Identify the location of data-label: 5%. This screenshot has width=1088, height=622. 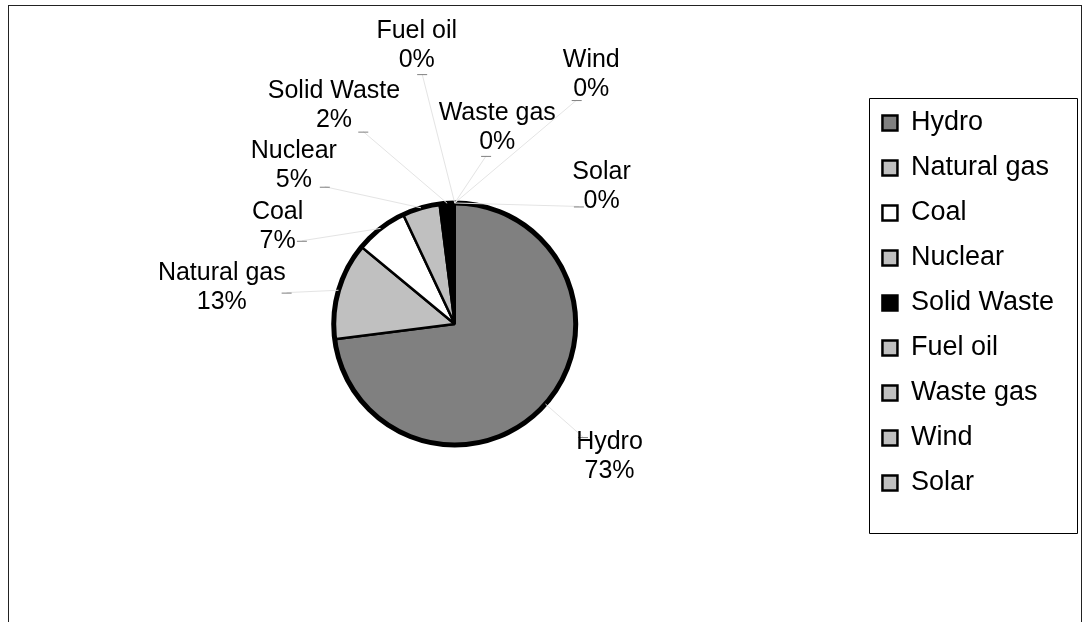
(293, 178).